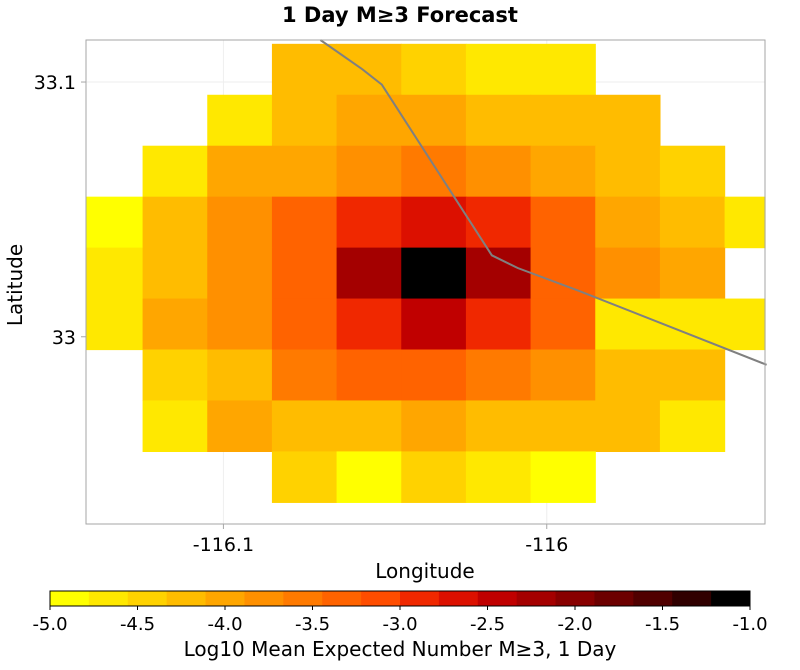  Describe the element at coordinates (546, 545) in the screenshot. I see `x-tick-label: -116` at that location.